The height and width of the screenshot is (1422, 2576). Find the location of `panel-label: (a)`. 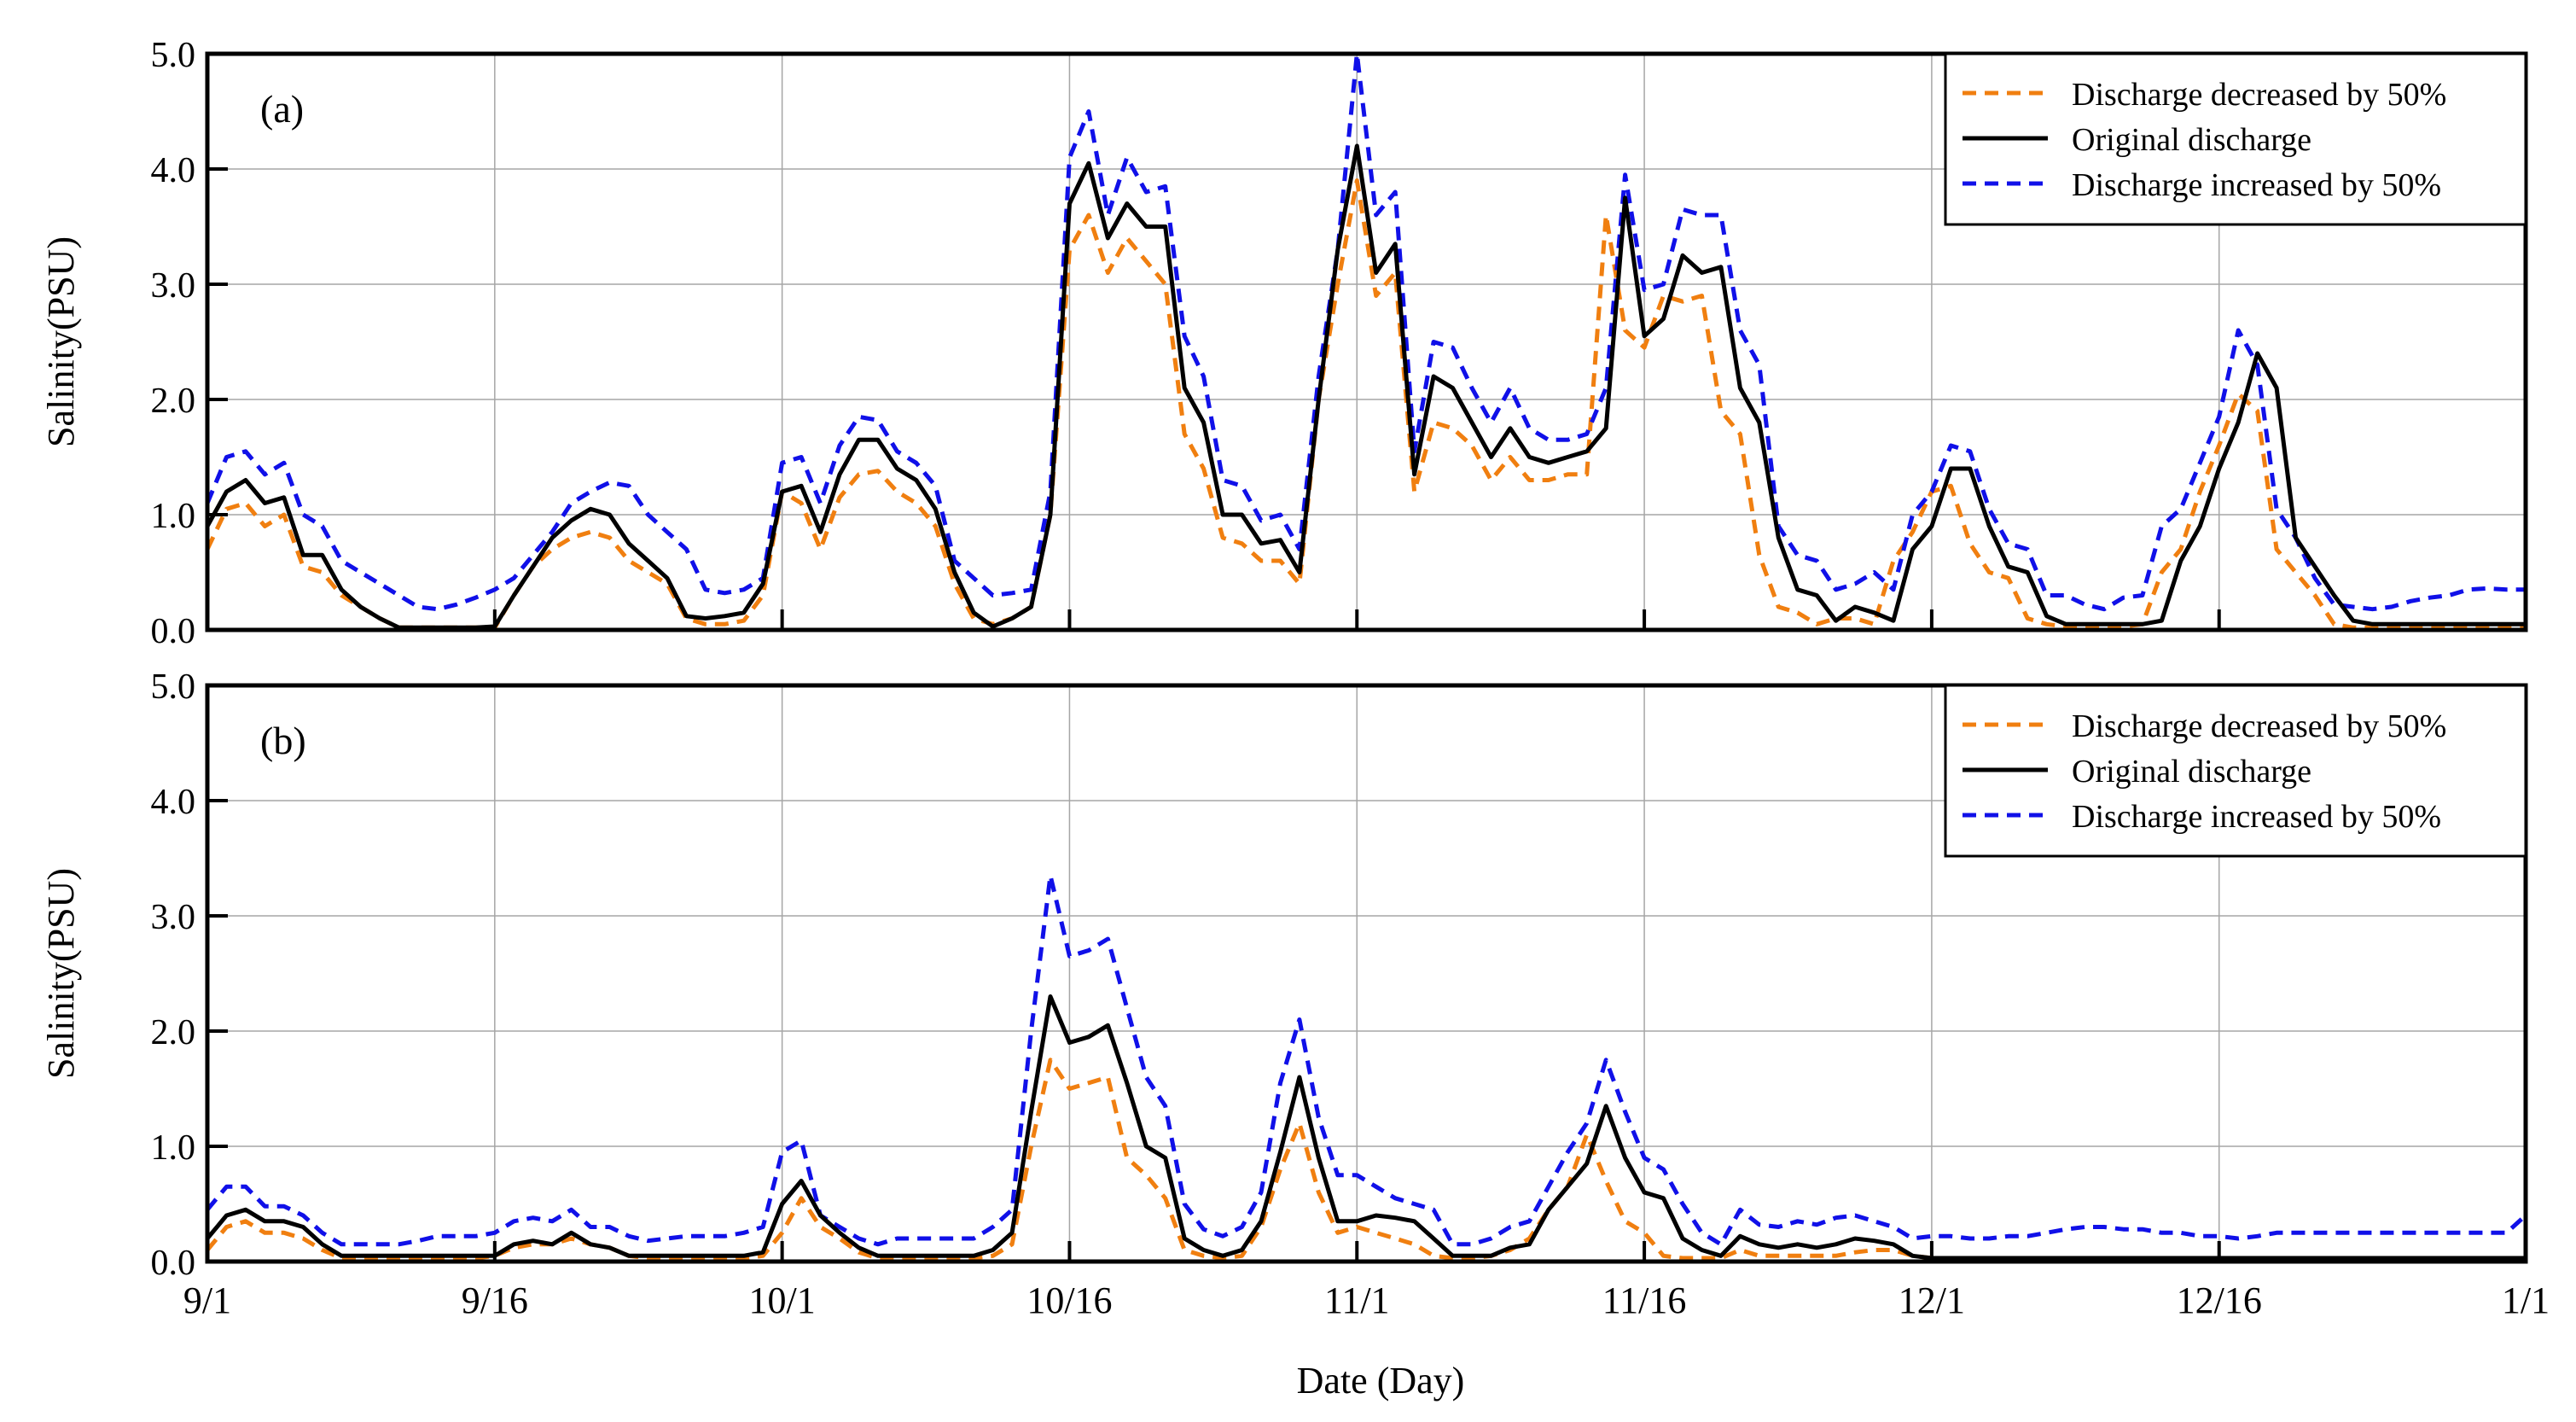

panel-label: (a) is located at coordinates (282, 109).